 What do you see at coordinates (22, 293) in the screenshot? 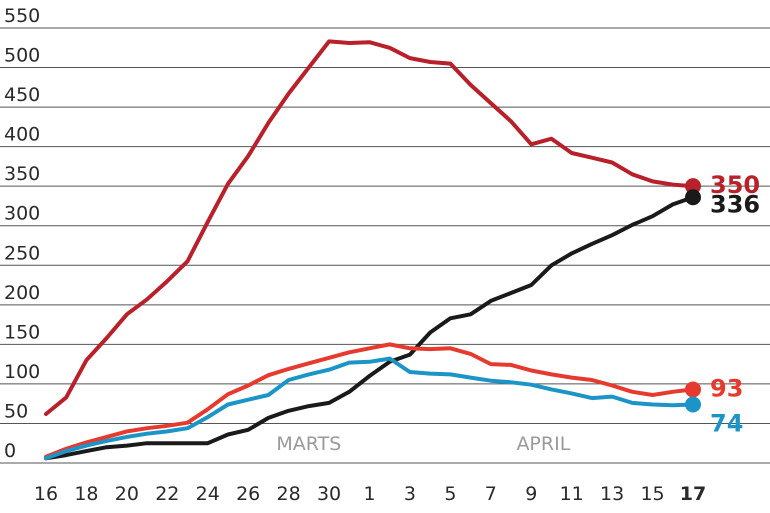
I see `y-tick-200: 200` at bounding box center [22, 293].